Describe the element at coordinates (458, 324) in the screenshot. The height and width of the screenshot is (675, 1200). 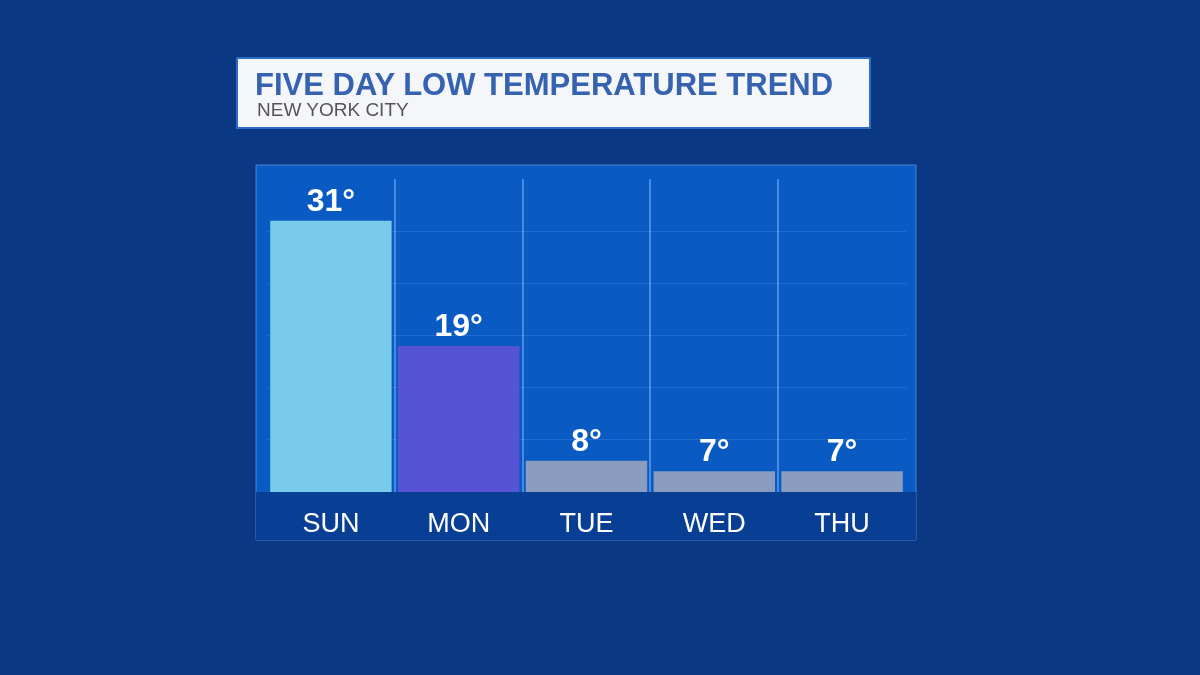
I see `data-label: 19°` at that location.